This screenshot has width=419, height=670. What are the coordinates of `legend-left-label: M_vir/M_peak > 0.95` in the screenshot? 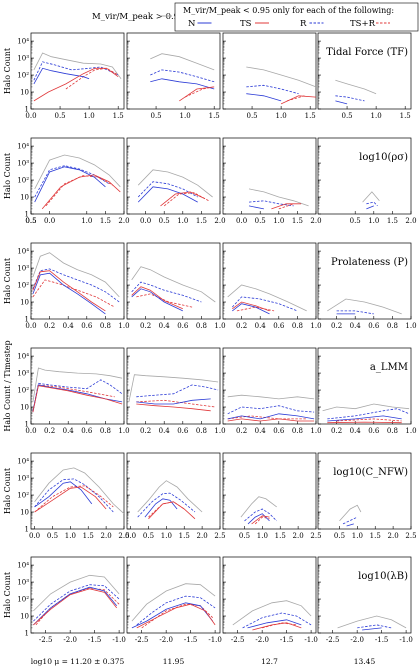 It's located at (138, 17).